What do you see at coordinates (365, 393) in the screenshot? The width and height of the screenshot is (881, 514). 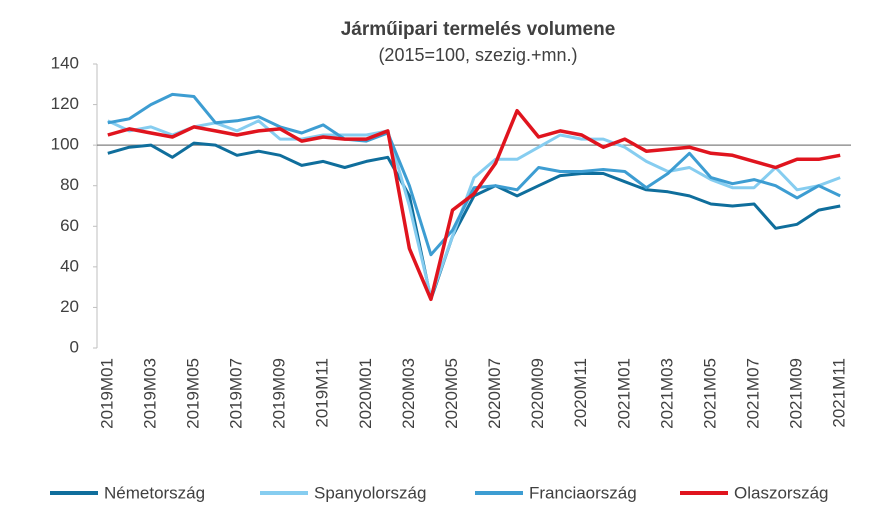 I see `x-tick-label: 2020M01` at bounding box center [365, 393].